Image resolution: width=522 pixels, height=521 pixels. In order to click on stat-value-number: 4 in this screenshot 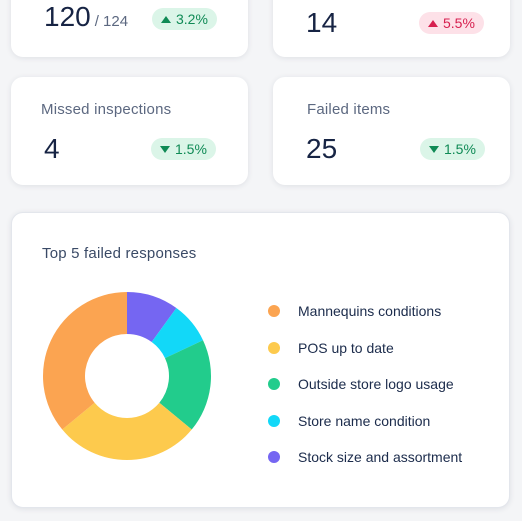, I will do `click(52, 148)`.